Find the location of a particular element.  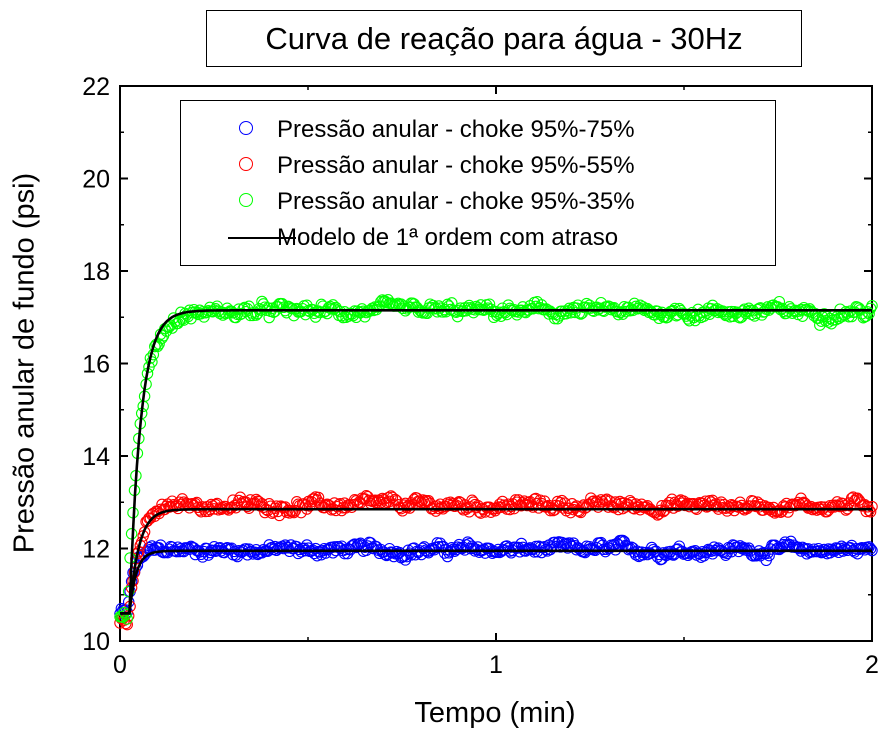

y-tick-label: 16 is located at coordinates (96, 365).